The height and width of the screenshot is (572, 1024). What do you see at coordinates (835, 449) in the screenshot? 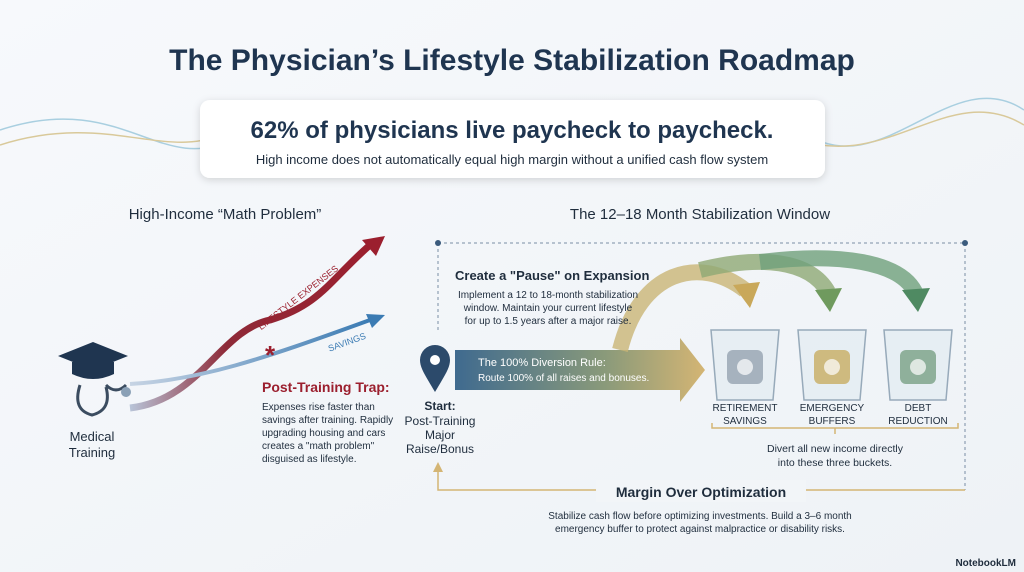
I see `buckets-note: Divert all new income directly` at bounding box center [835, 449].